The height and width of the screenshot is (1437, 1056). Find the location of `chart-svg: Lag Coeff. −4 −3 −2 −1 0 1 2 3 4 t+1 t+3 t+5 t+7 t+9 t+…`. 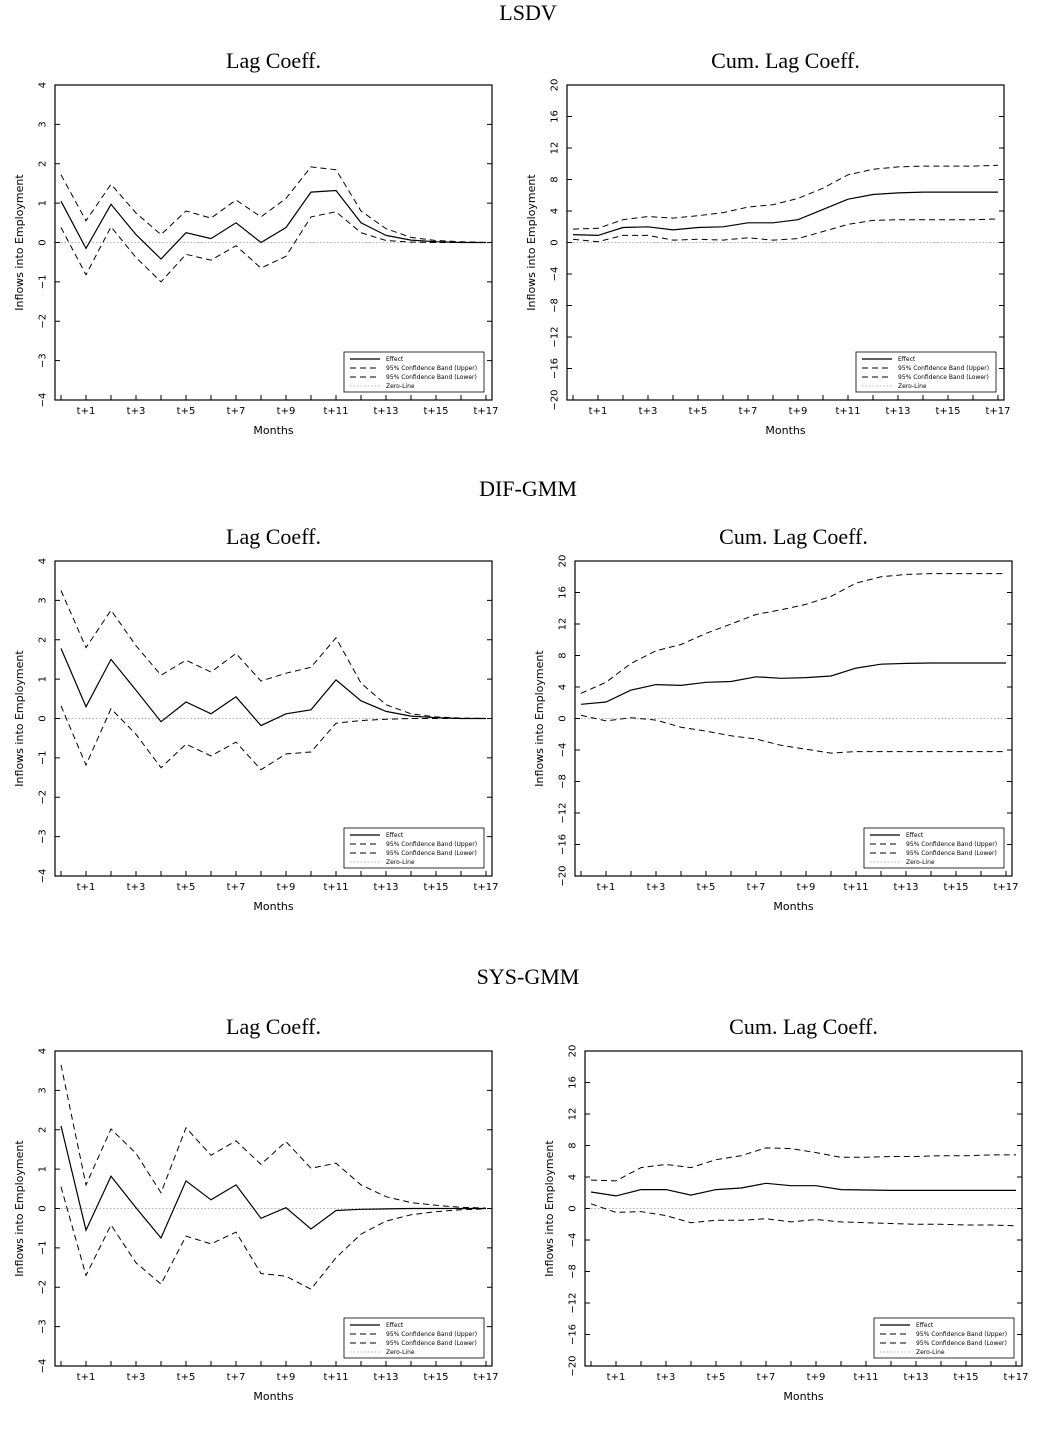

chart-svg: Lag Coeff. −4 −3 −2 −1 0 1 2 3 4 t+1 t+3 t+5 t+7 t+9 t+… is located at coordinates (256, 242).